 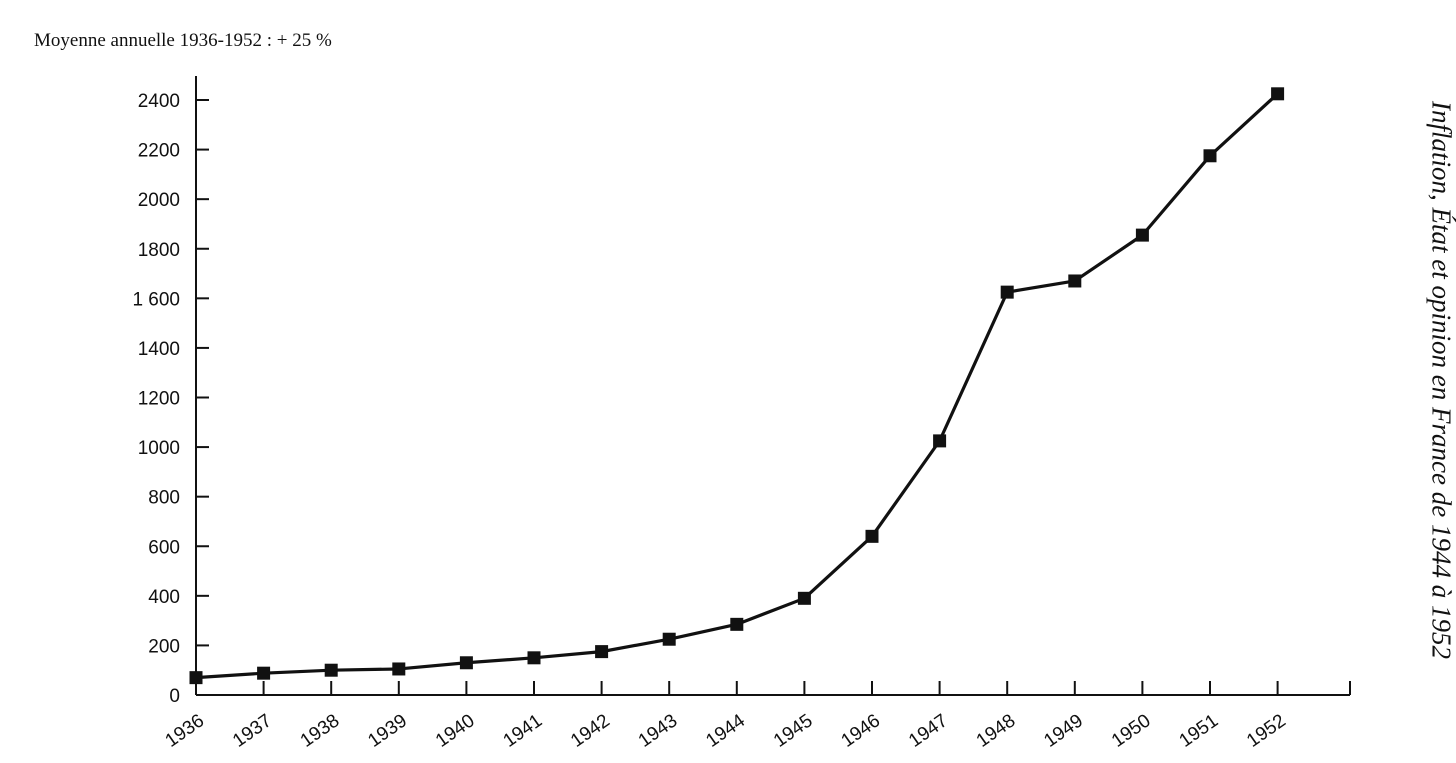 I want to click on y-tick-label: 800, so click(x=164, y=498).